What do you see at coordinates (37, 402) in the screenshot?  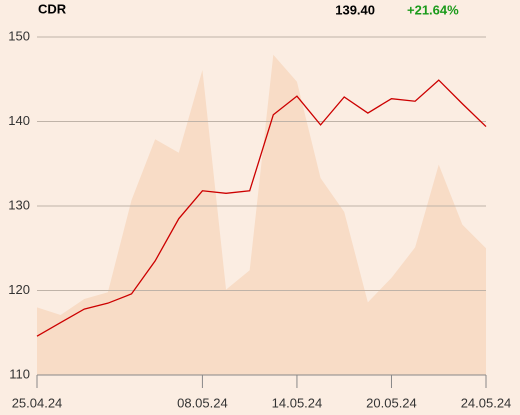 I see `x-tick-label: 25.04.24` at bounding box center [37, 402].